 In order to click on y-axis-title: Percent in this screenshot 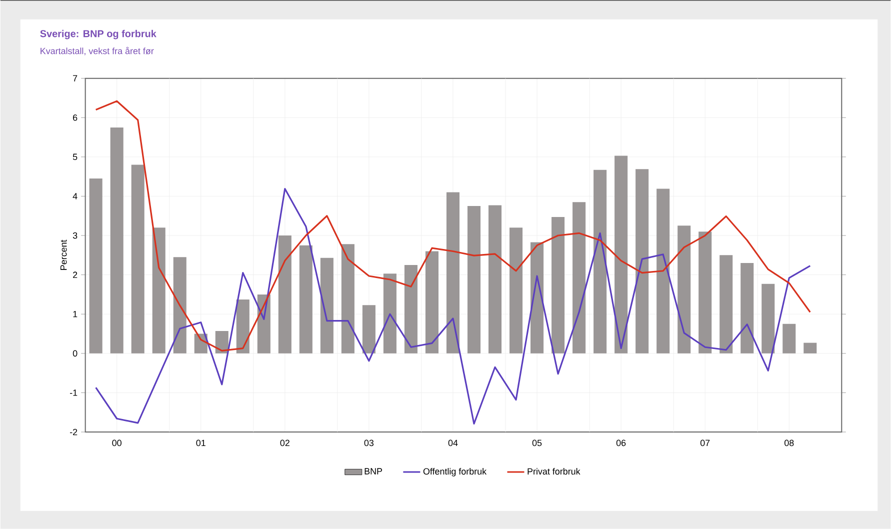, I will do `click(63, 255)`.